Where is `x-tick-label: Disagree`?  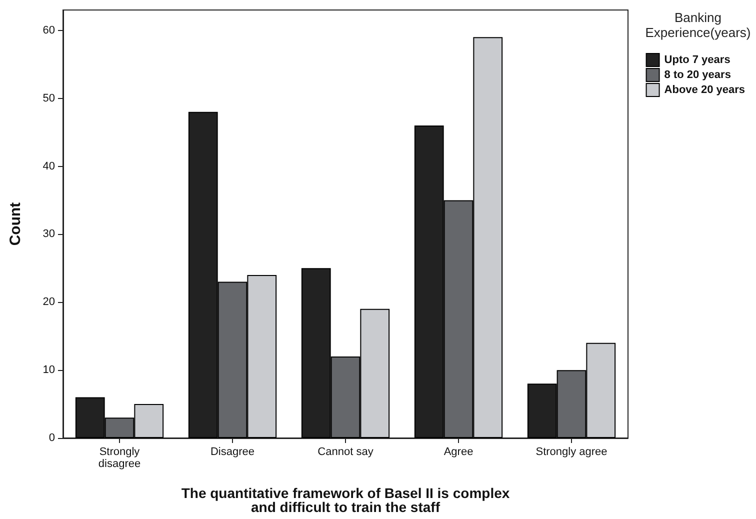
x-tick-label: Disagree is located at coordinates (232, 452).